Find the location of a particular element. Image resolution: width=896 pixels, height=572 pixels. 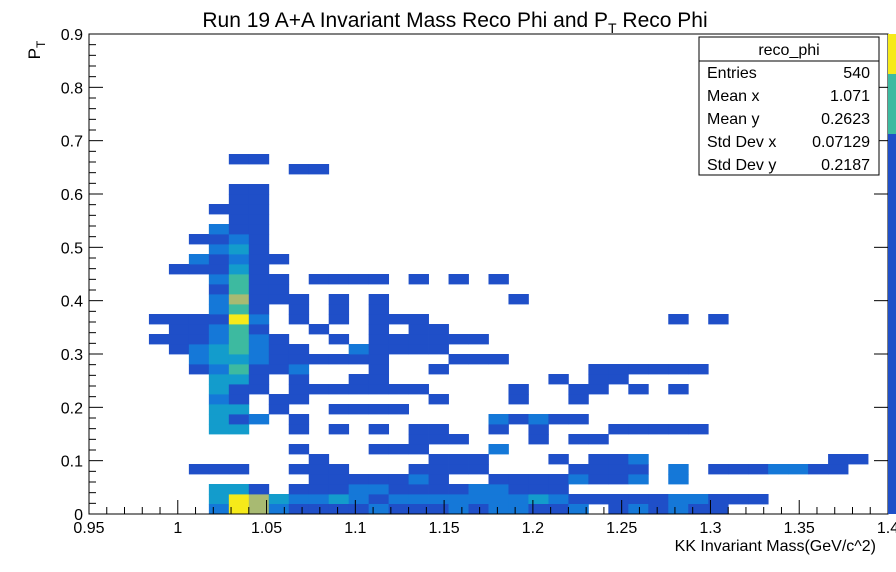

stats-box-frame is located at coordinates (789, 106).